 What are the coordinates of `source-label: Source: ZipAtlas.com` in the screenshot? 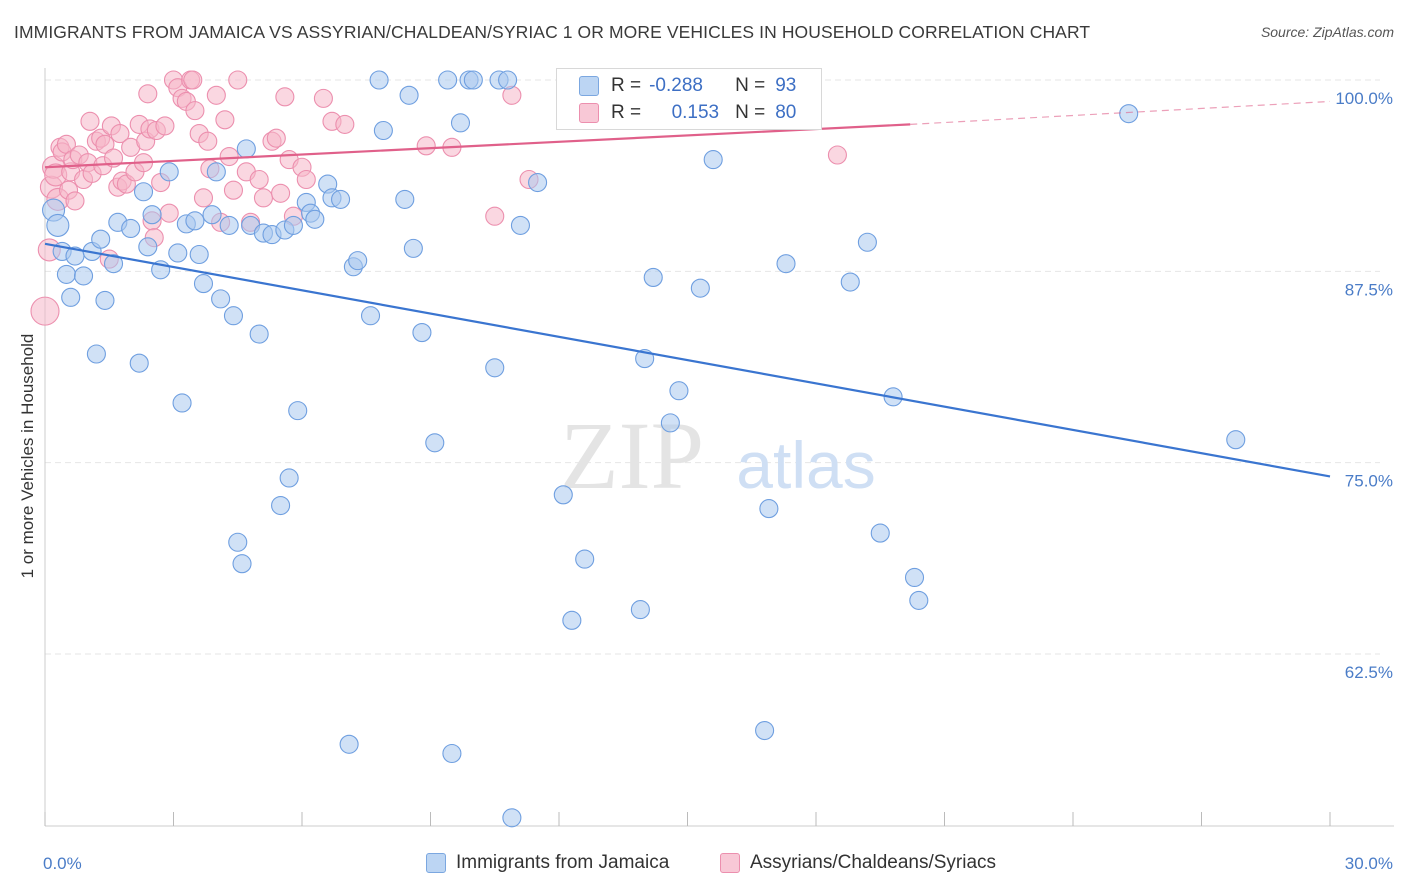 It's located at (1327, 32).